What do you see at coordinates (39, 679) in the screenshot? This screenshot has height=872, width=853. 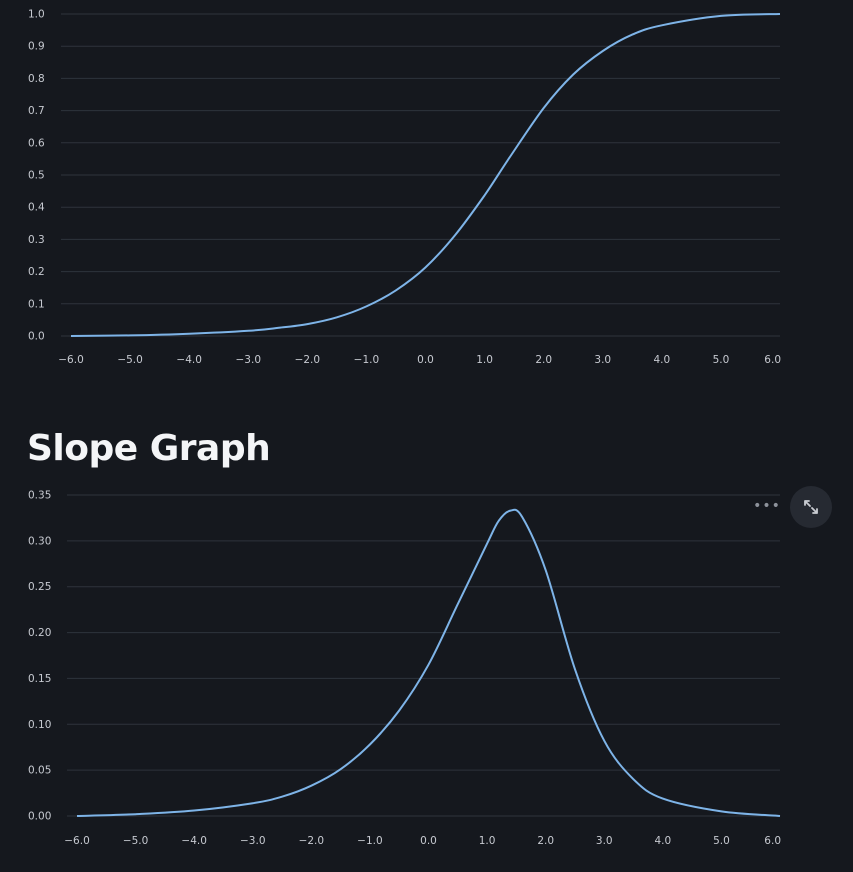 I see `y-tick-label: 0.15` at bounding box center [39, 679].